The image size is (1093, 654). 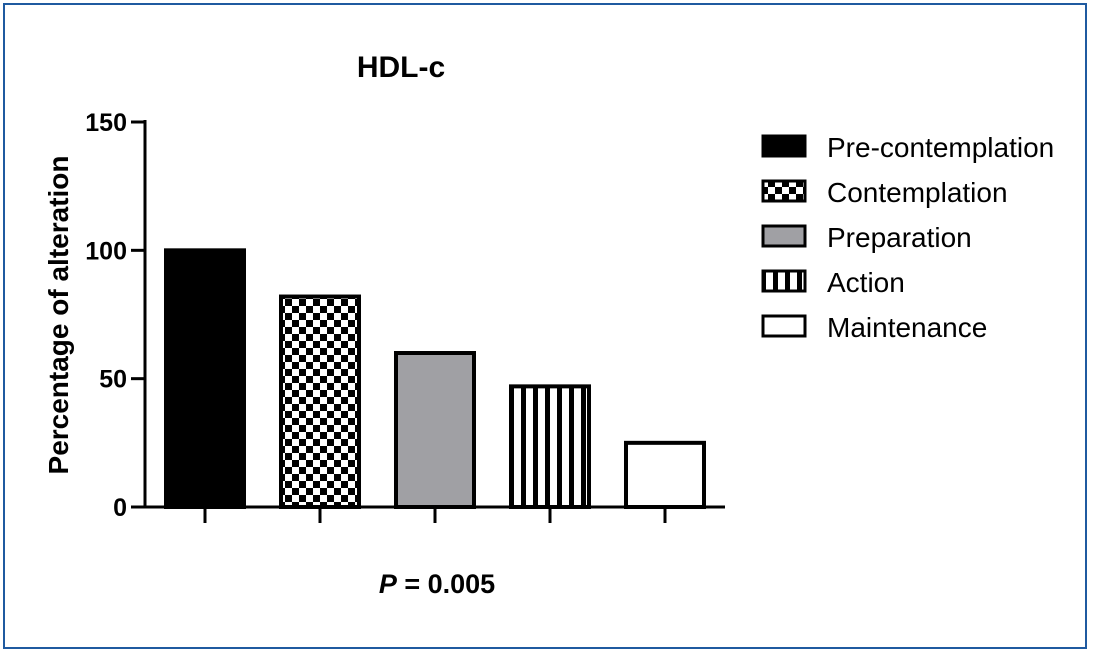 What do you see at coordinates (401, 67) in the screenshot?
I see `chart-title: HDL-c` at bounding box center [401, 67].